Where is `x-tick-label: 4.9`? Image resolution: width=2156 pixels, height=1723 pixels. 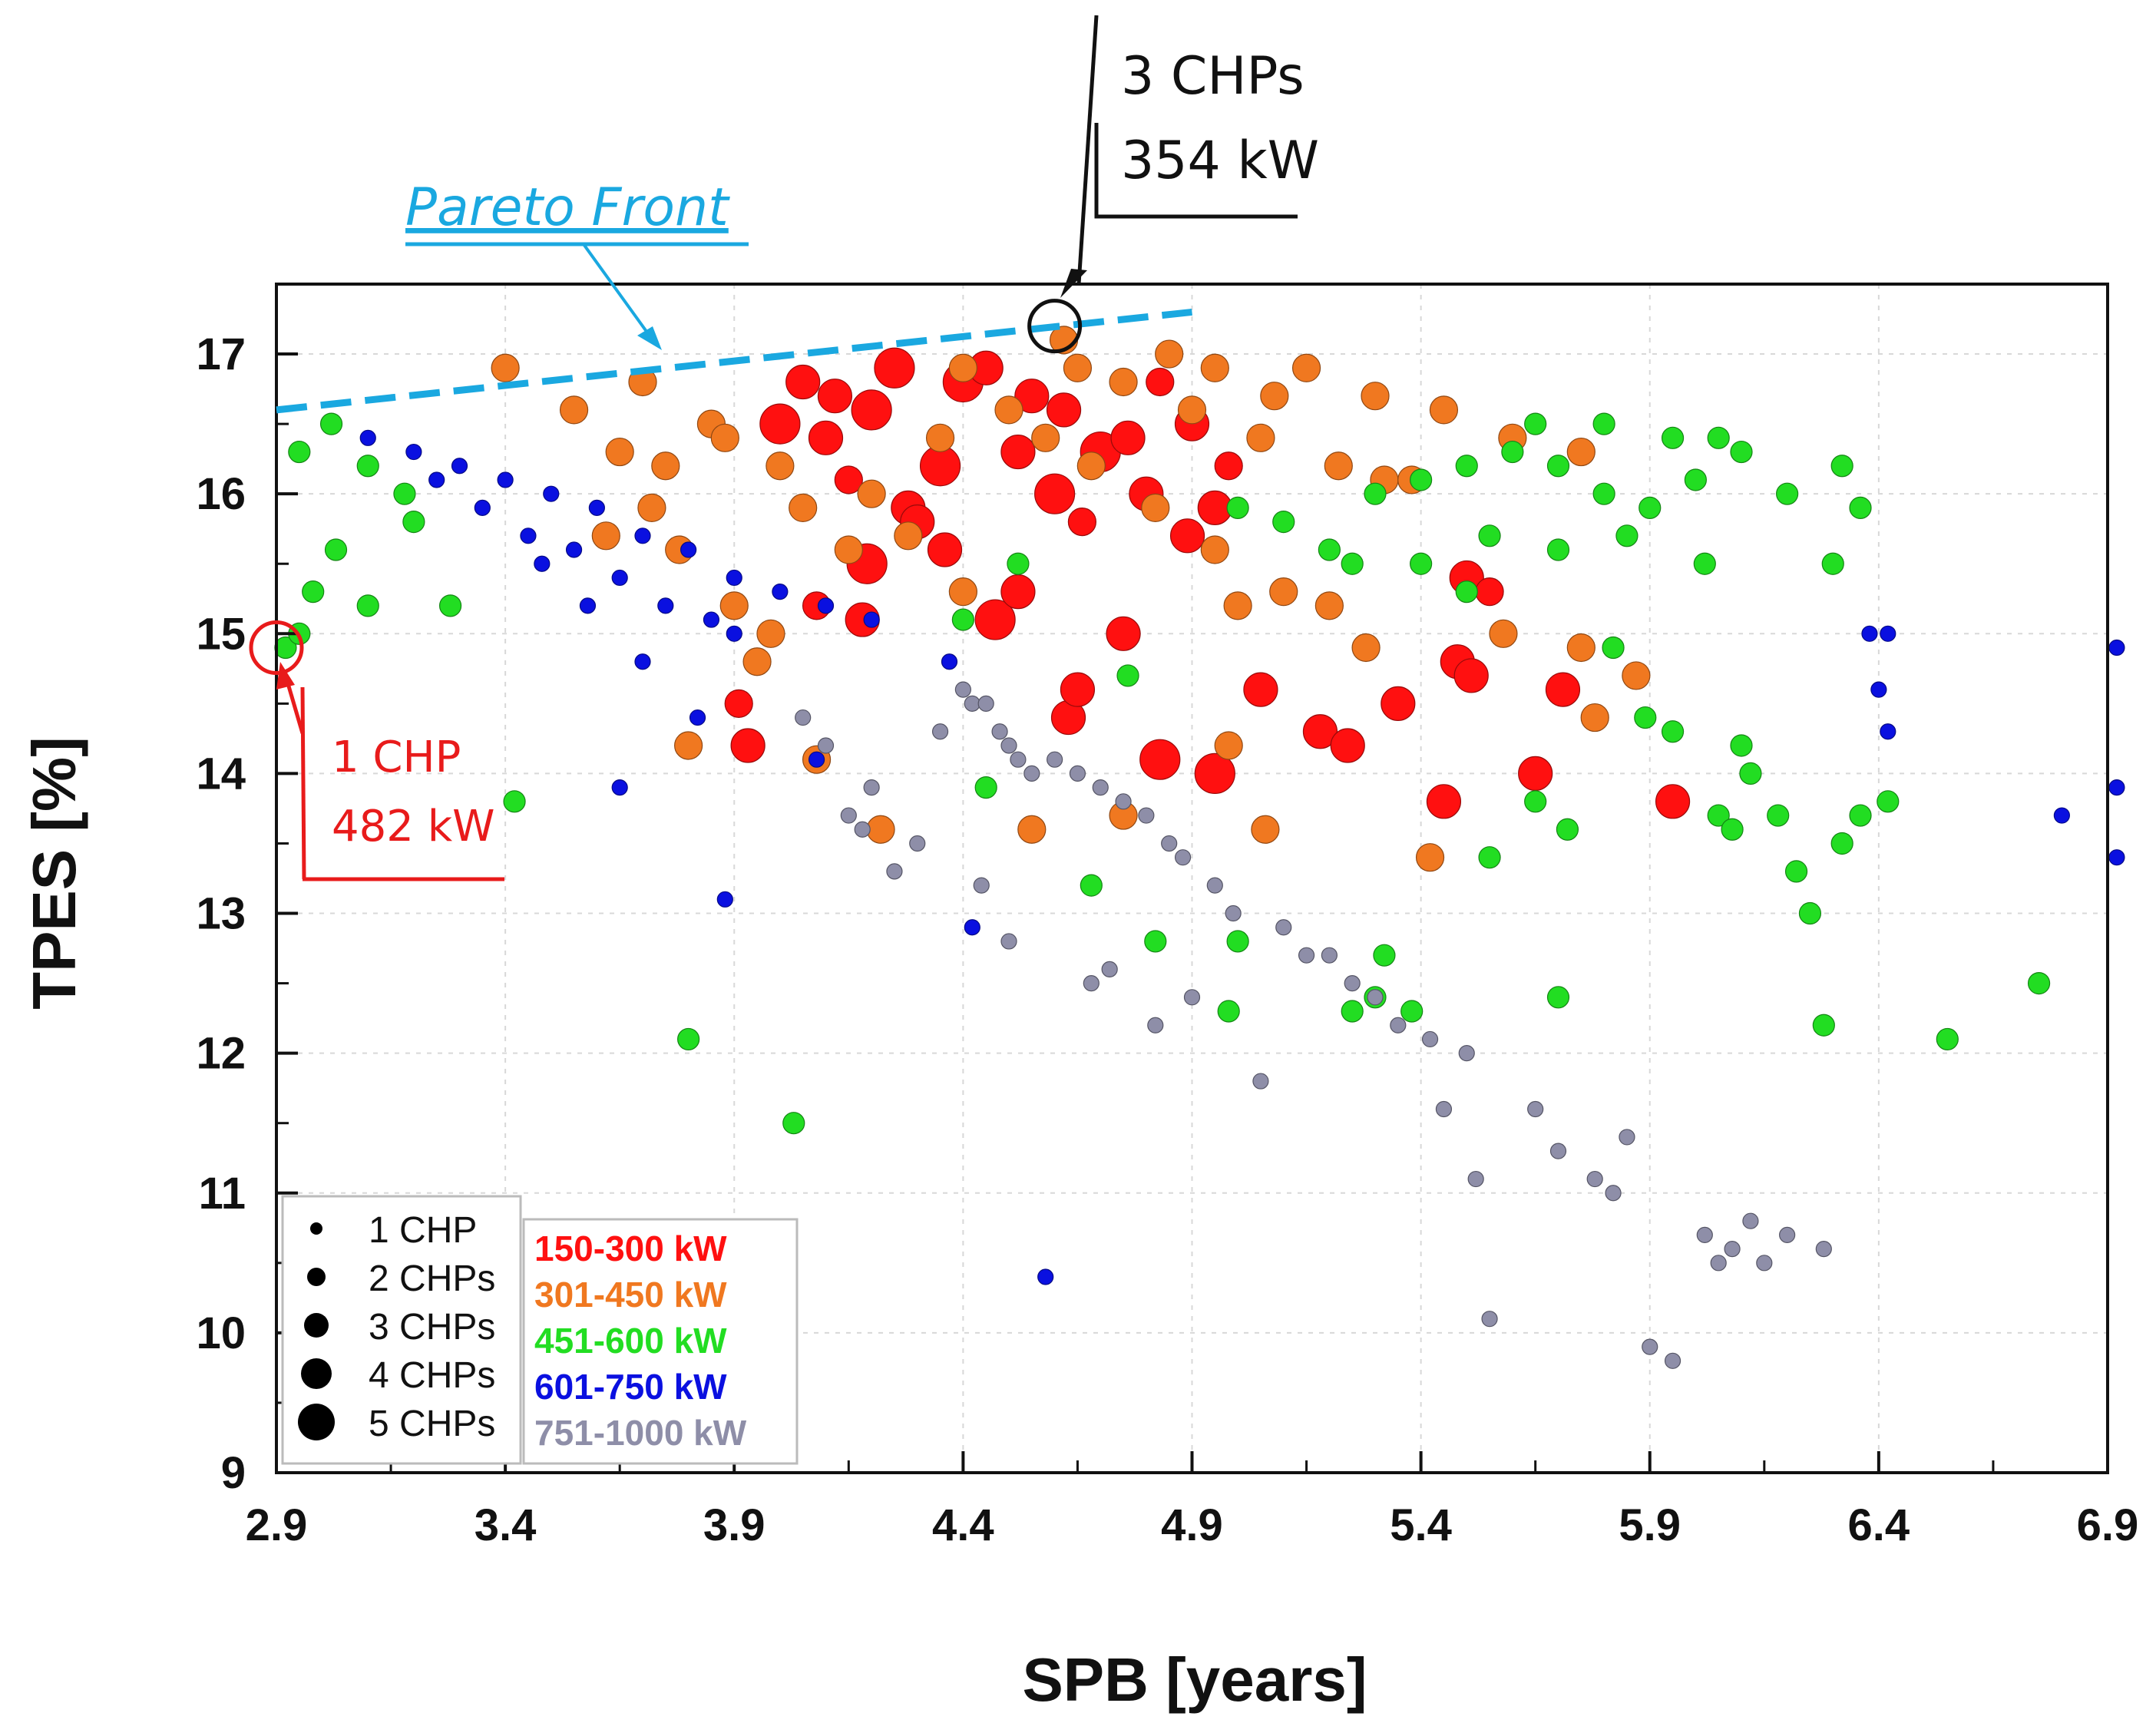
x-tick-label: 4.9 is located at coordinates (1192, 1525).